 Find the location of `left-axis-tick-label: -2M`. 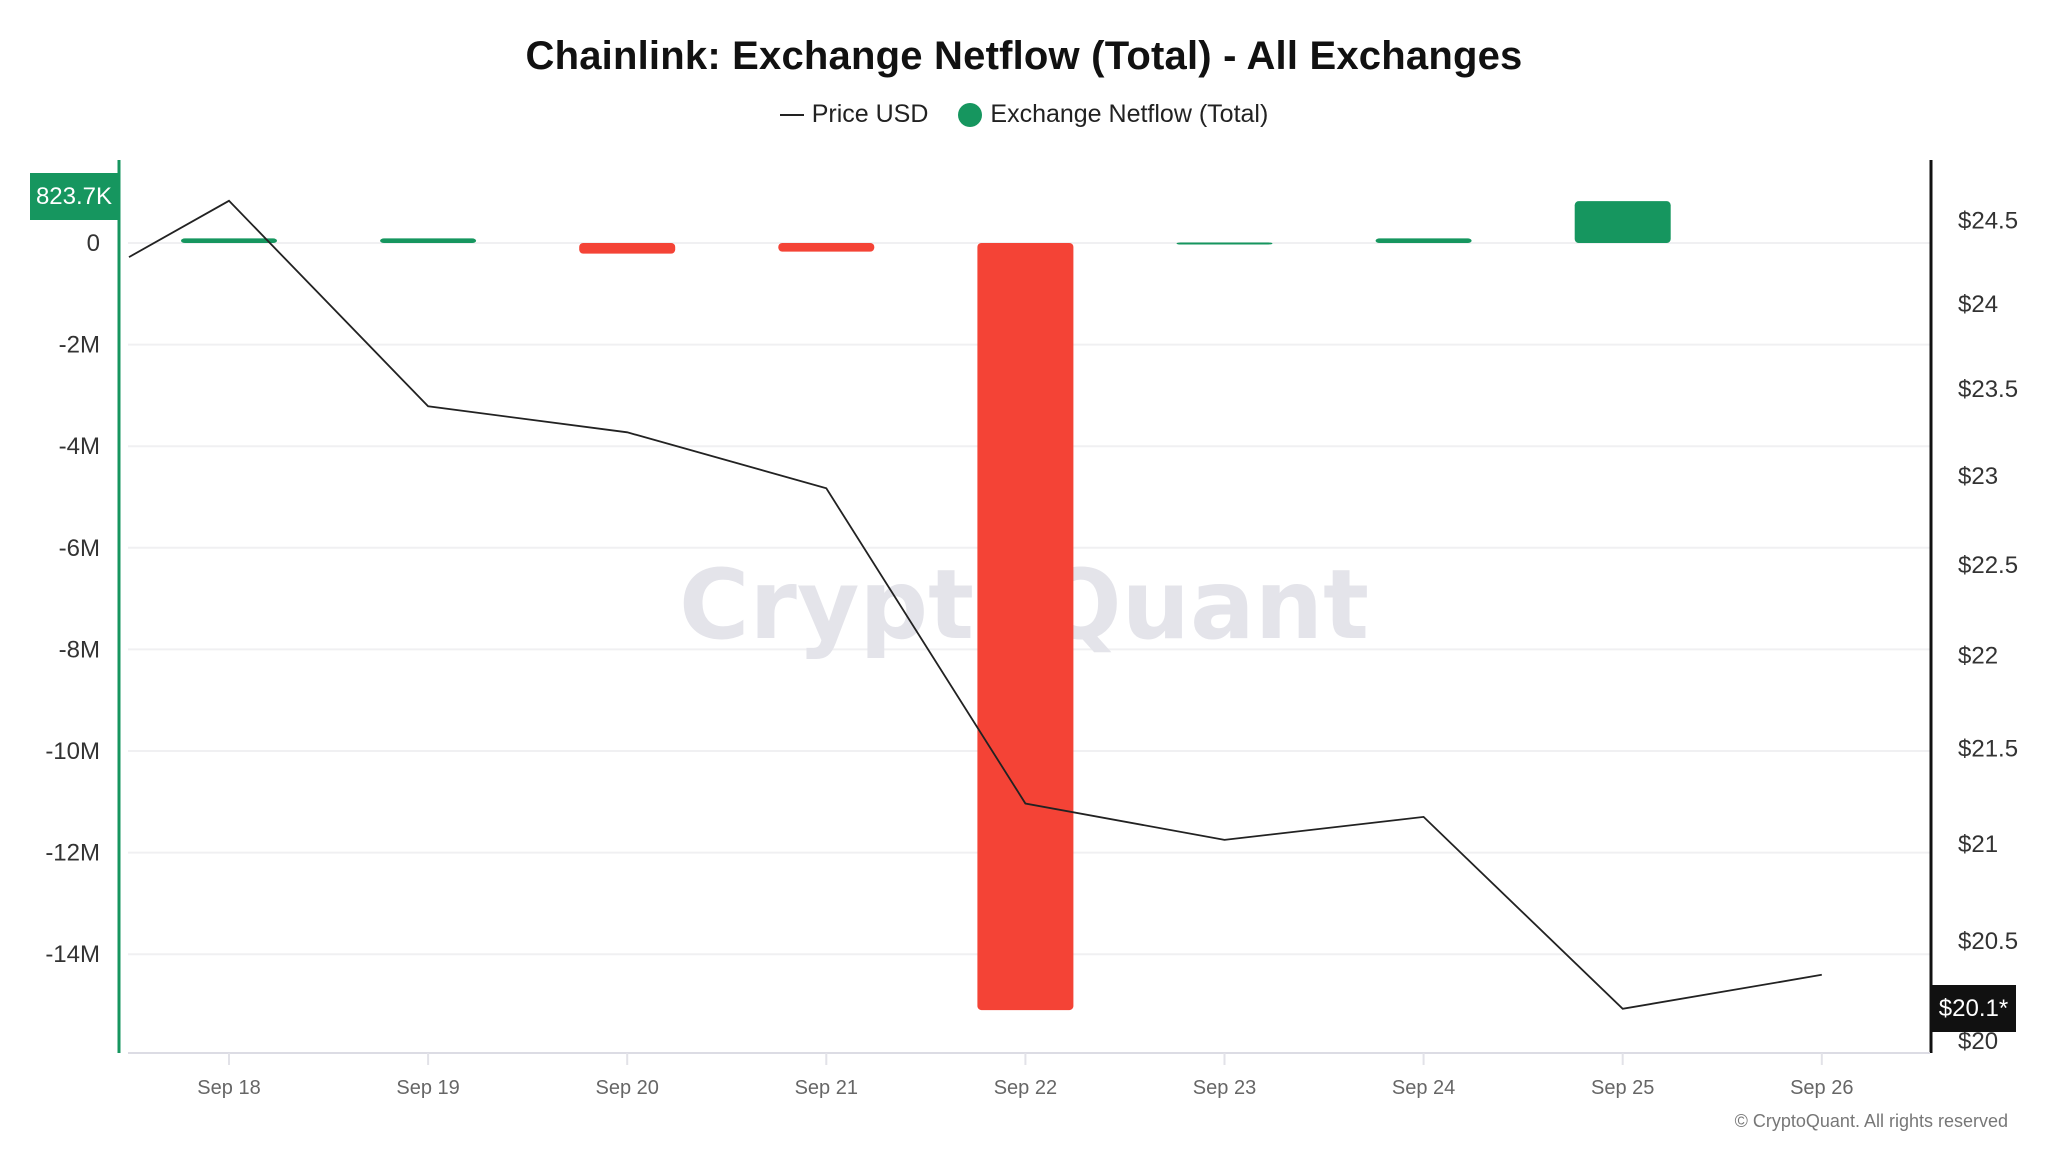

left-axis-tick-label: -2M is located at coordinates (79, 345).